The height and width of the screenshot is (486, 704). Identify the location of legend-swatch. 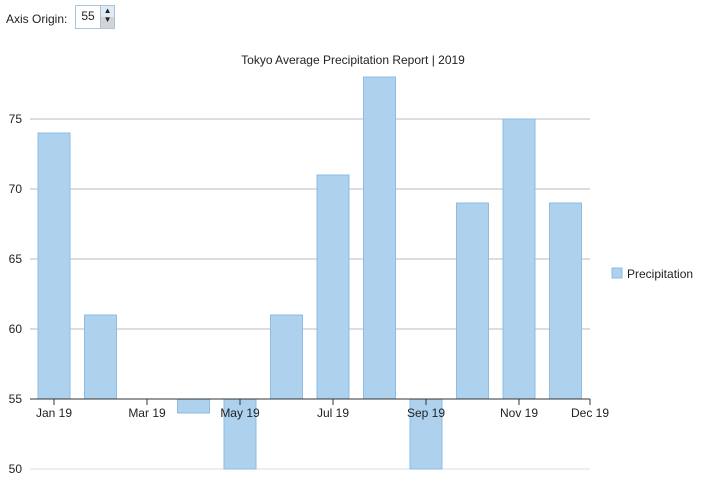
(617, 273).